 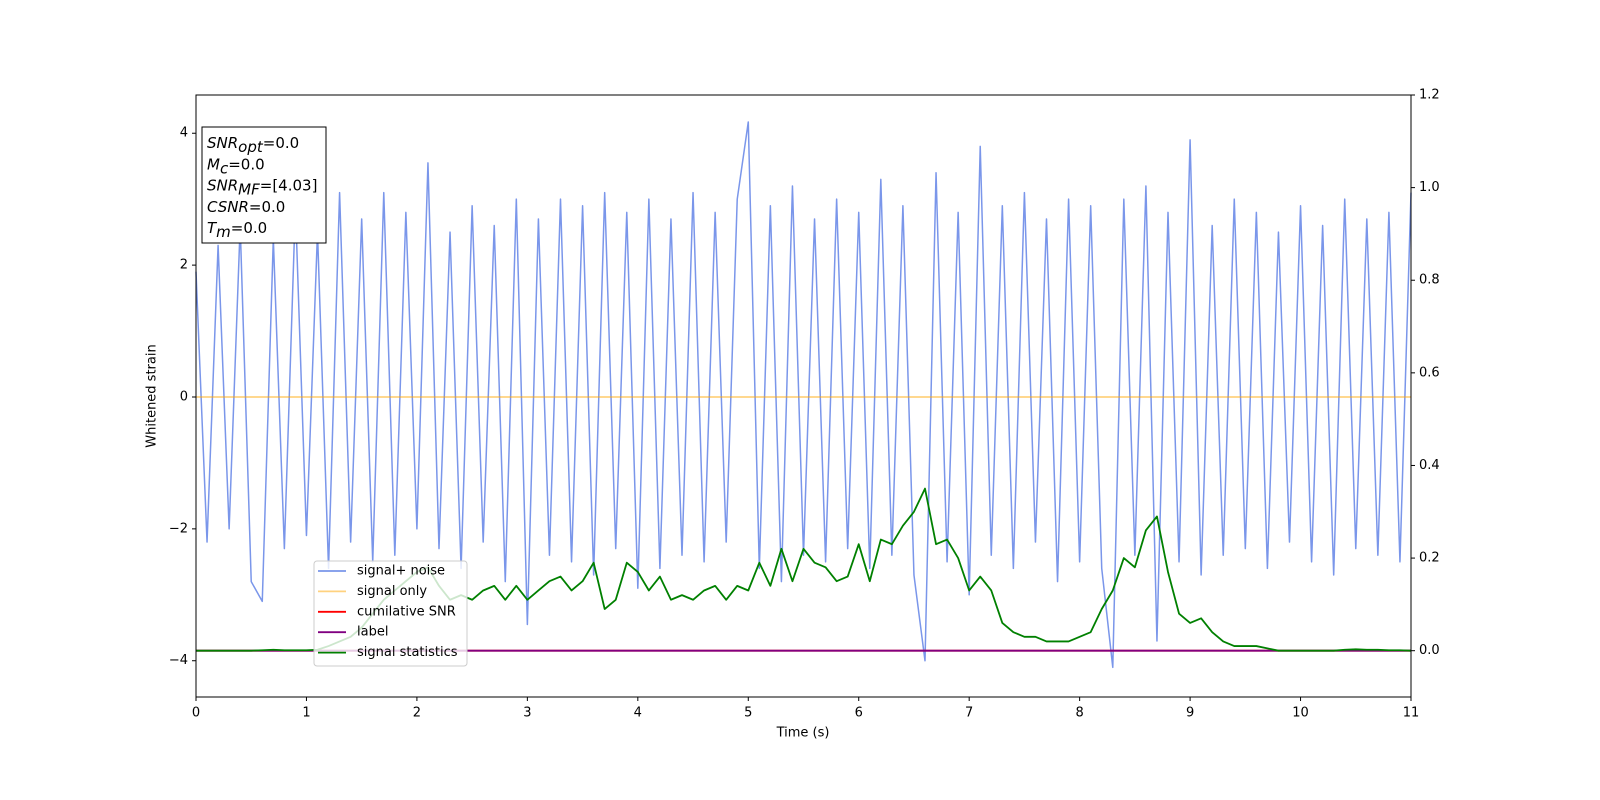 I want to click on x-tick-label: 0, so click(x=196, y=713).